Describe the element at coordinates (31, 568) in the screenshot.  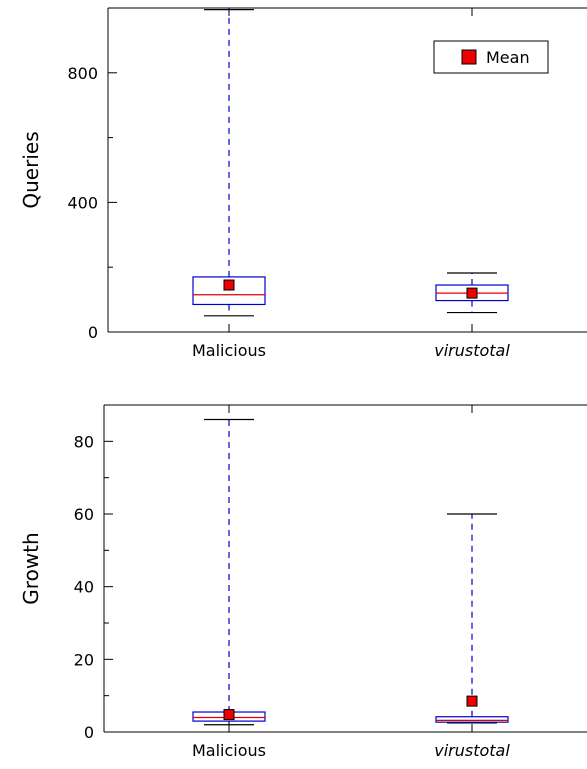
I see `y-axis-title: Growth` at that location.